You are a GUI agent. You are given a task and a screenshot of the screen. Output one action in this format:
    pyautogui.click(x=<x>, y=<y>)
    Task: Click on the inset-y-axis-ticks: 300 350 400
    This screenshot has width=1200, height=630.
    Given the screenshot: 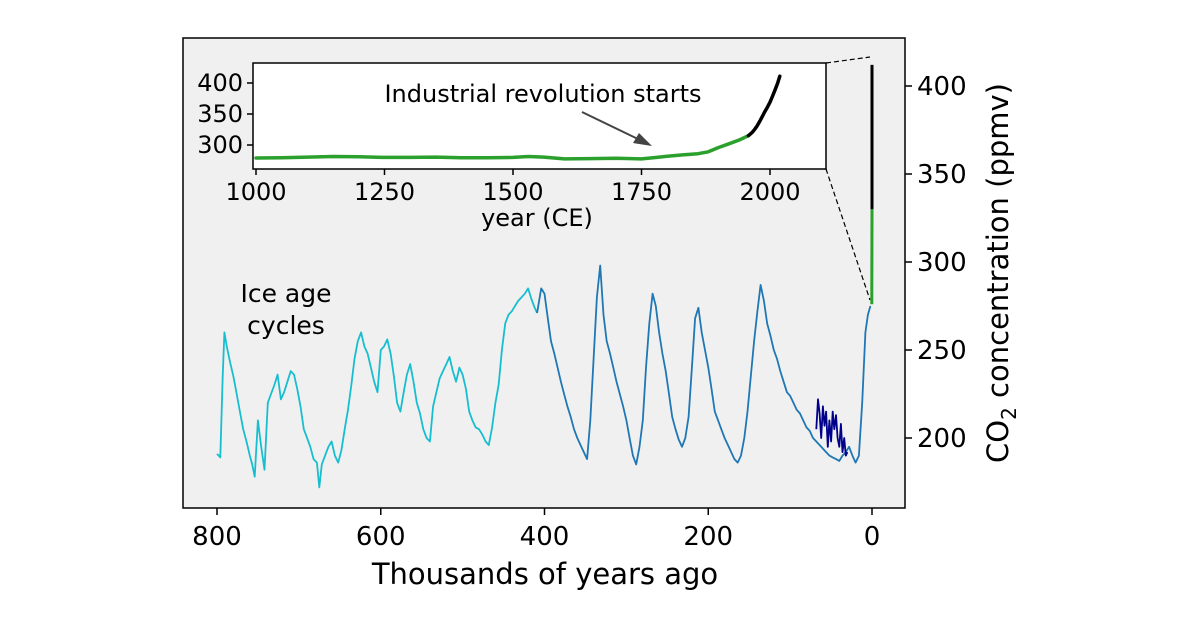 What is the action you would take?
    pyautogui.click(x=225, y=114)
    